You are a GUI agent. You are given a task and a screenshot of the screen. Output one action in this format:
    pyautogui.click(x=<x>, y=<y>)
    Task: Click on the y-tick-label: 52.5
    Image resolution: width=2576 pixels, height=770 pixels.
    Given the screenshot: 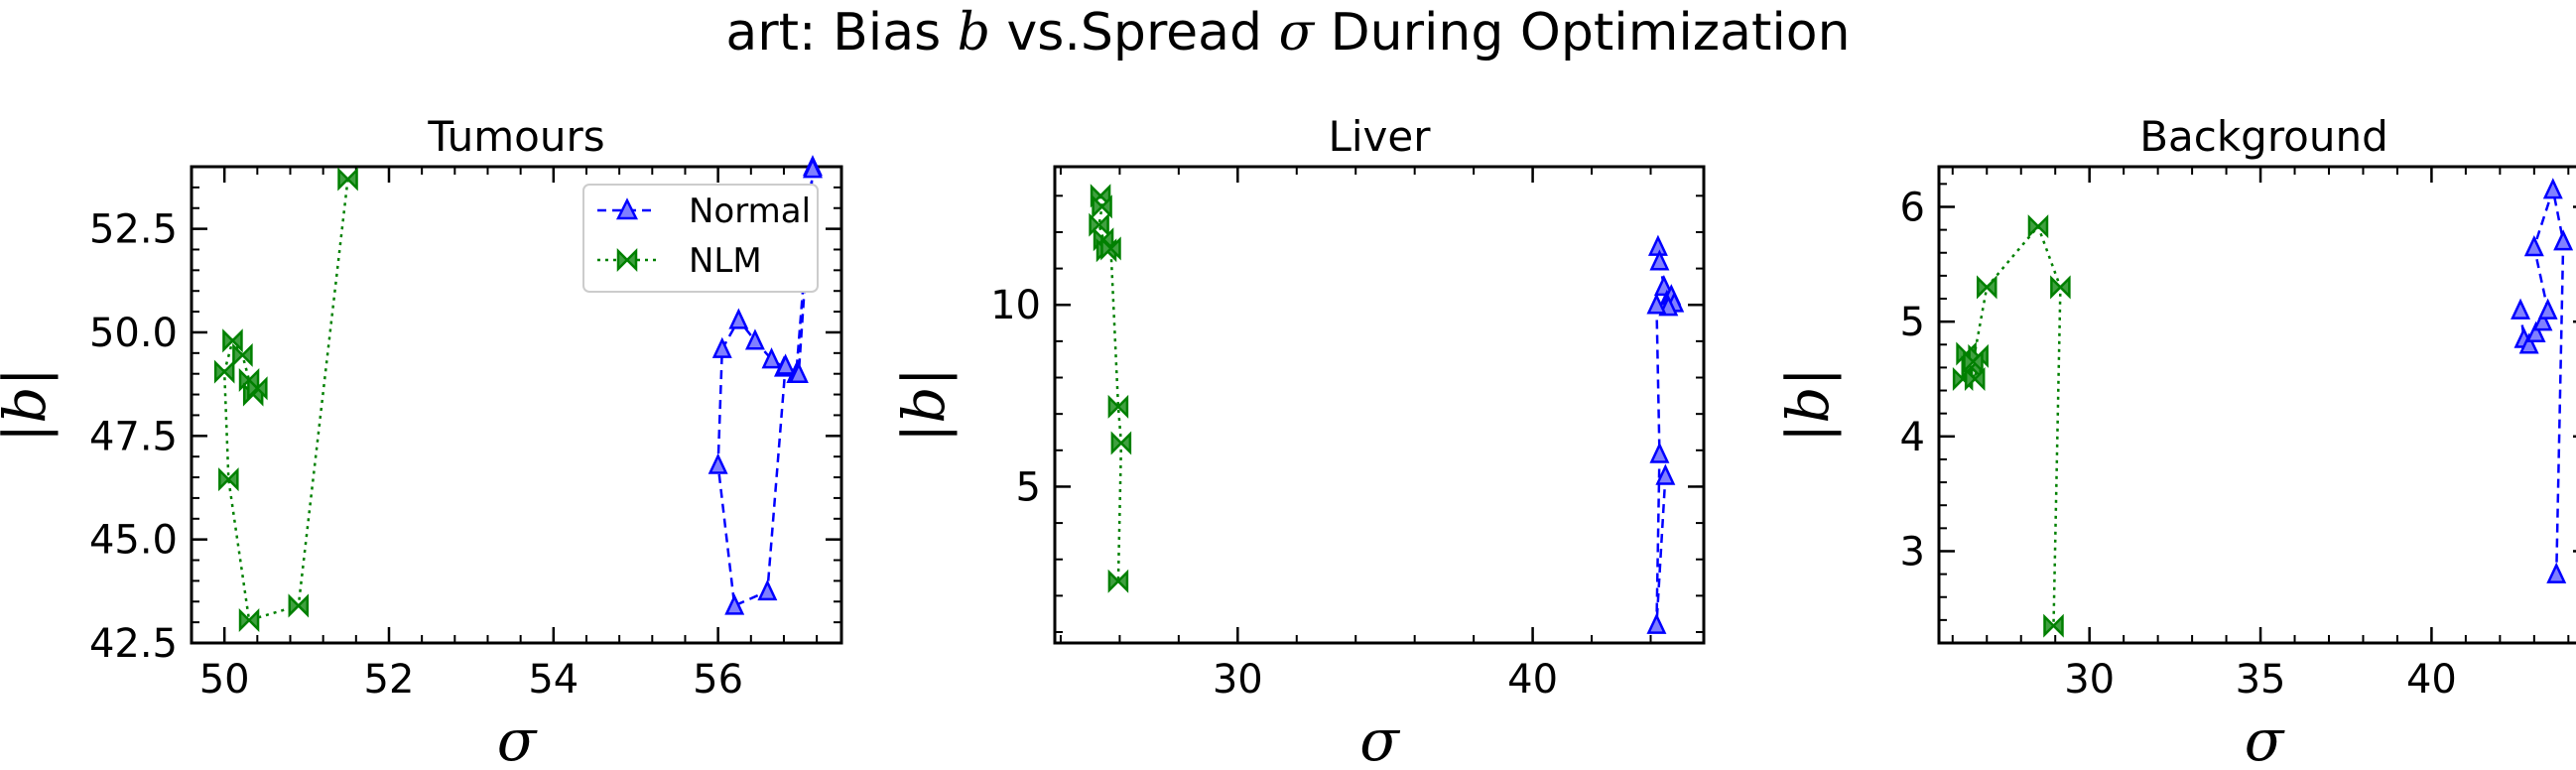 What is the action you would take?
    pyautogui.click(x=134, y=230)
    